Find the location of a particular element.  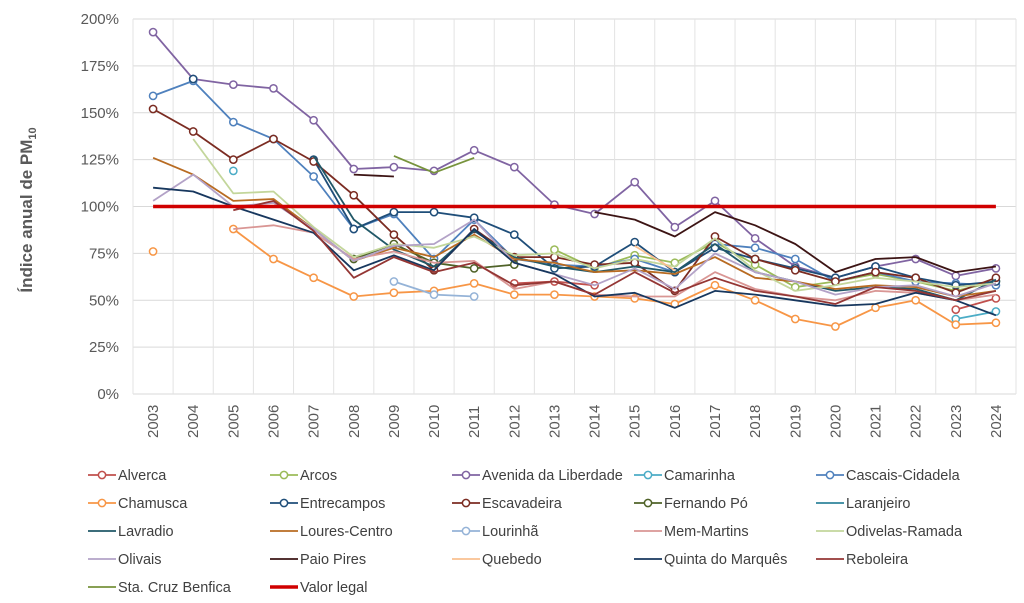

legend-item: Lavradio is located at coordinates (131, 532).